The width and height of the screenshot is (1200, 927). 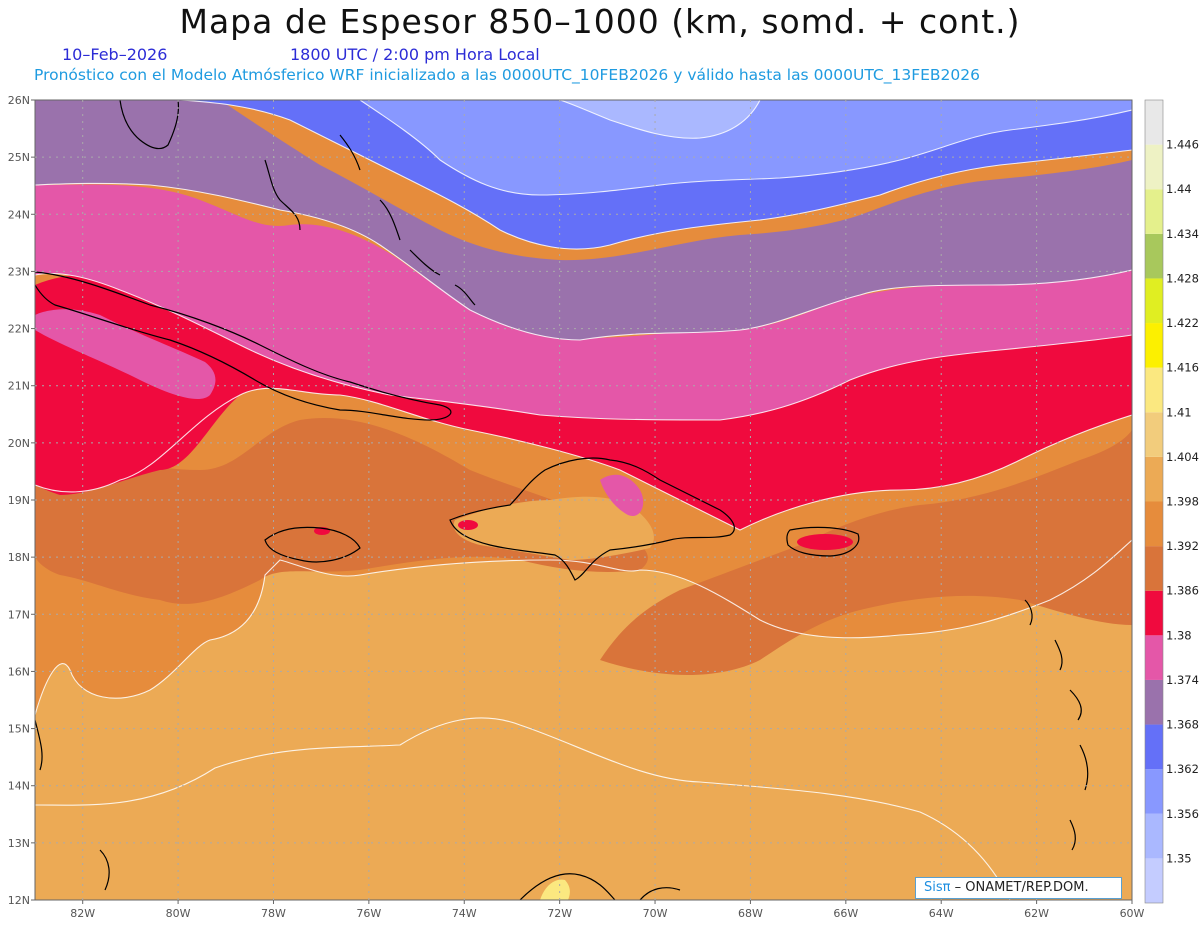 What do you see at coordinates (19, 671) in the screenshot?
I see `lat-tick-label: 16N` at bounding box center [19, 671].